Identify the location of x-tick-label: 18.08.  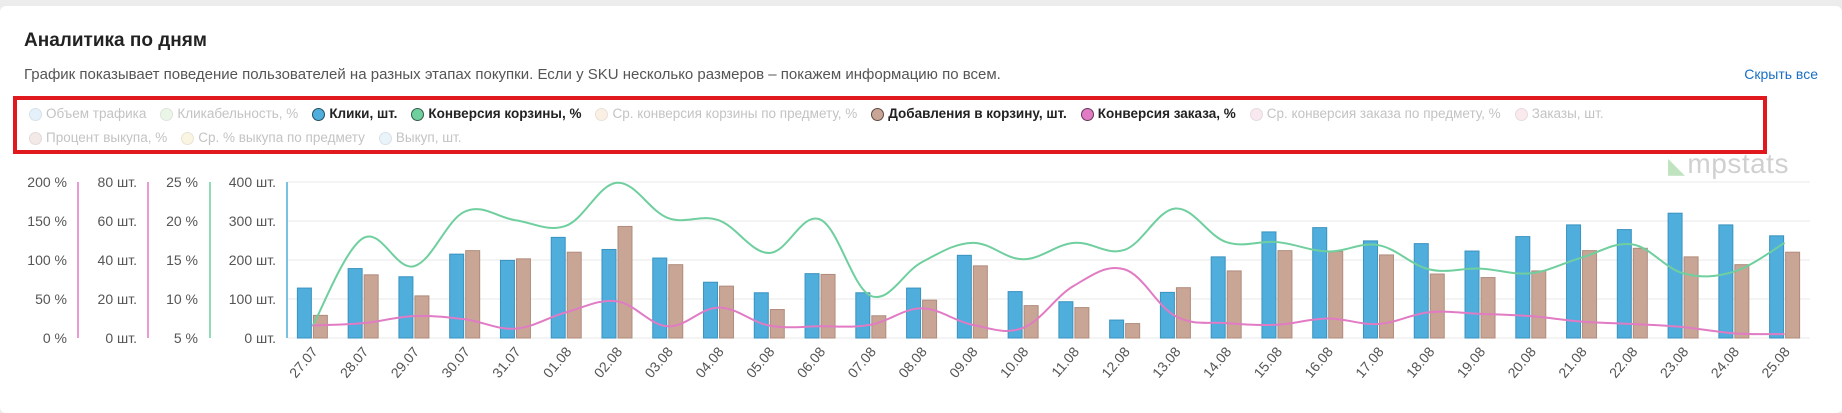
(1420, 361).